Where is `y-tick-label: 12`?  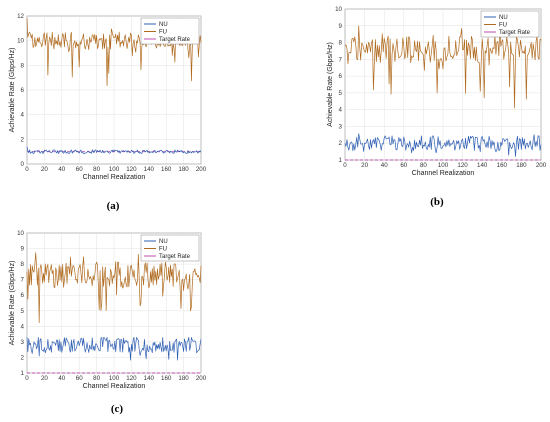 y-tick-label: 12 is located at coordinates (20, 16).